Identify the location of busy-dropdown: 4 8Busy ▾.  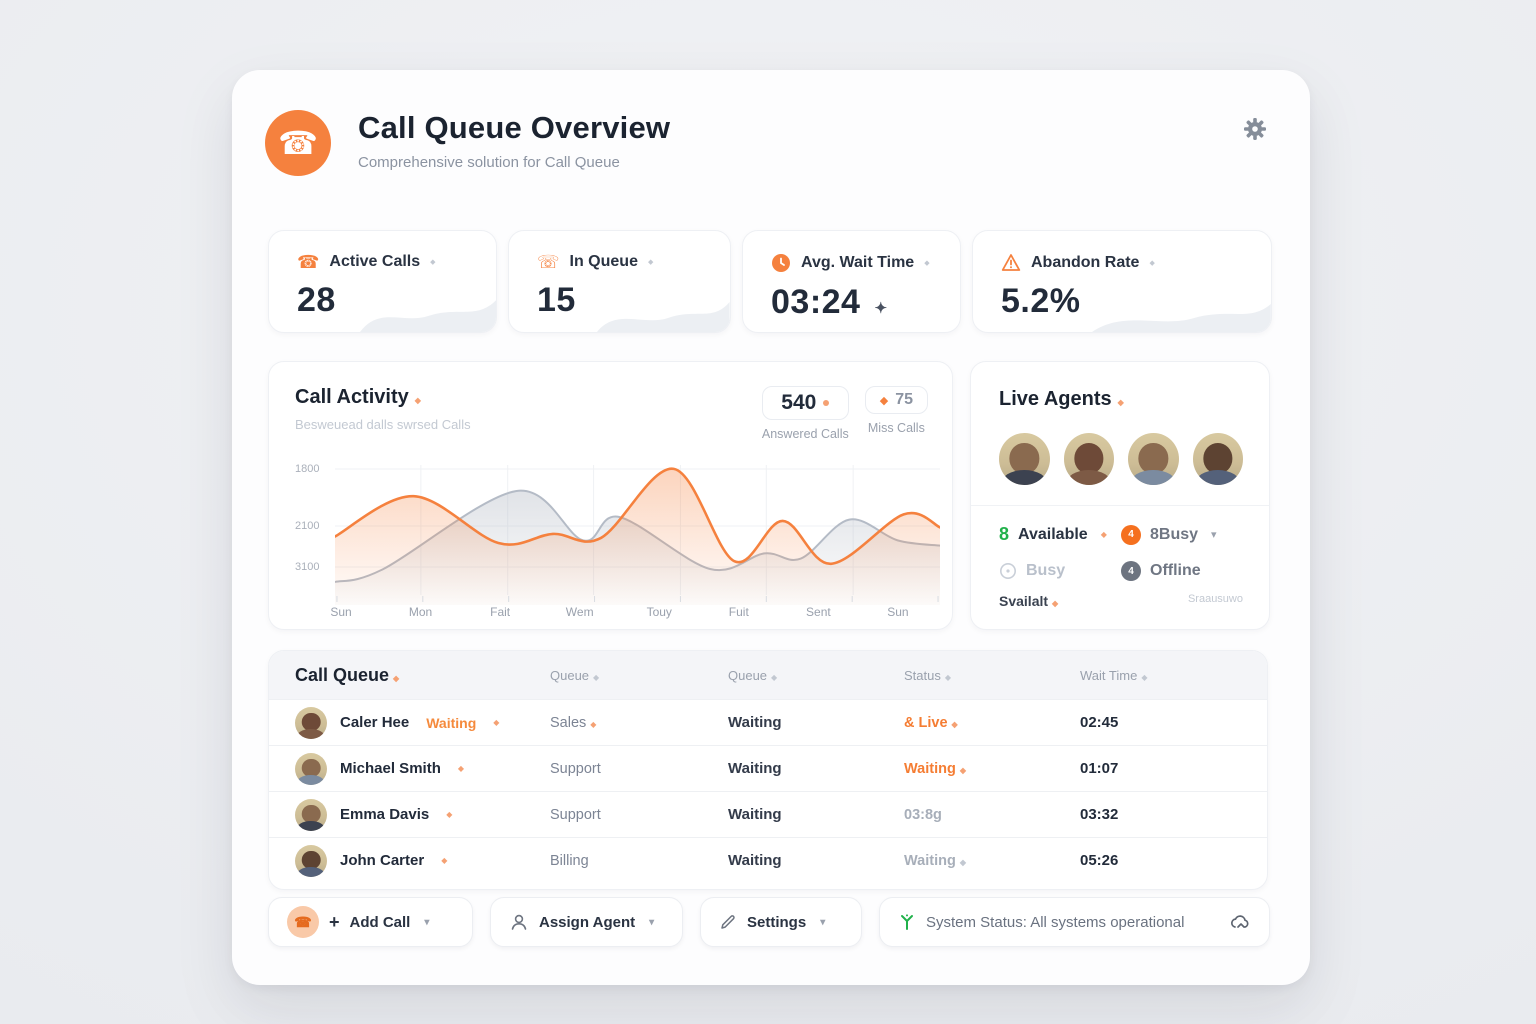
(1182, 534).